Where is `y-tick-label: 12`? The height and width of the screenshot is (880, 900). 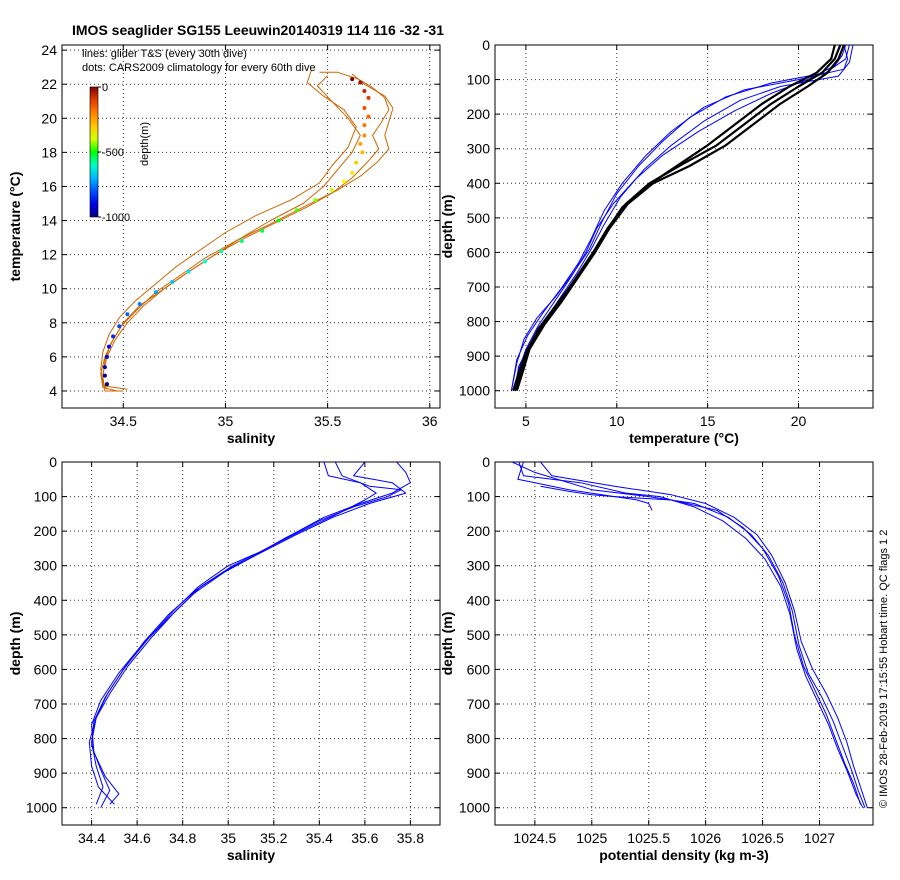 y-tick-label: 12 is located at coordinates (49, 255).